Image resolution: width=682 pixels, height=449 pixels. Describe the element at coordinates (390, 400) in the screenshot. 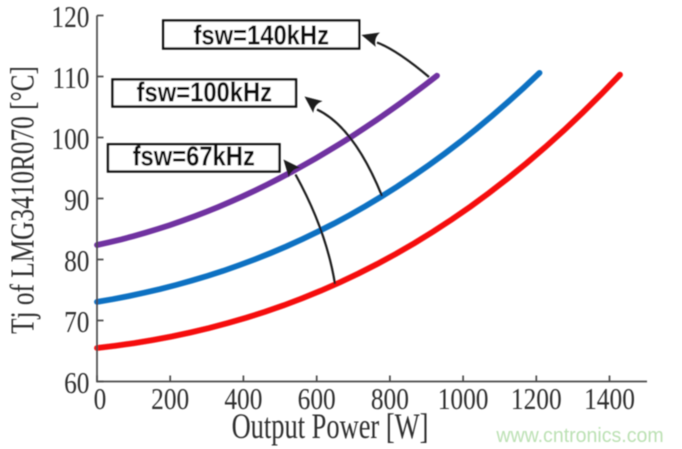

I see `svg-text: 800` at that location.